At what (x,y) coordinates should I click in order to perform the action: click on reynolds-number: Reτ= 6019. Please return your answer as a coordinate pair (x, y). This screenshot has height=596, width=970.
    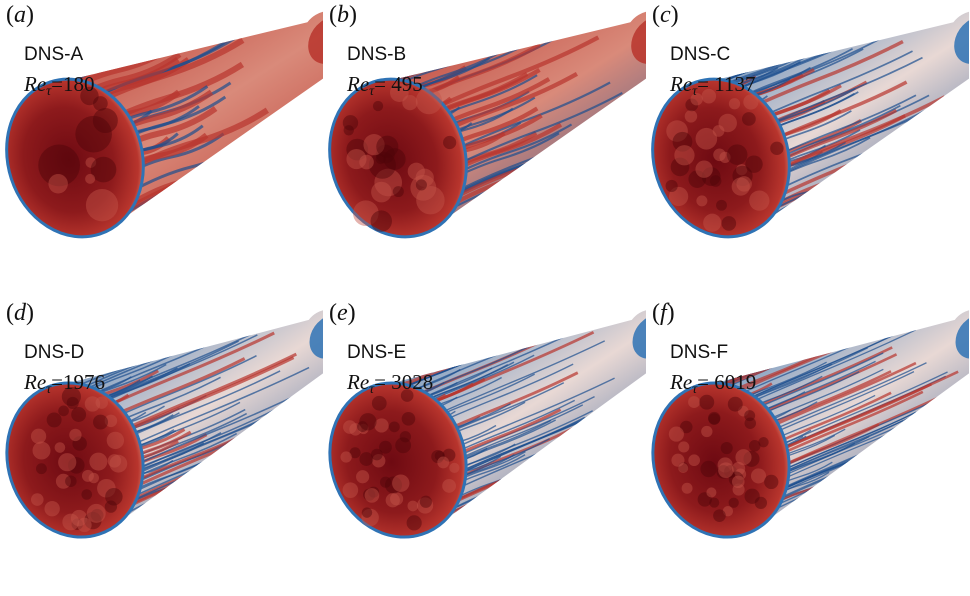
    Looking at the image, I should click on (713, 384).